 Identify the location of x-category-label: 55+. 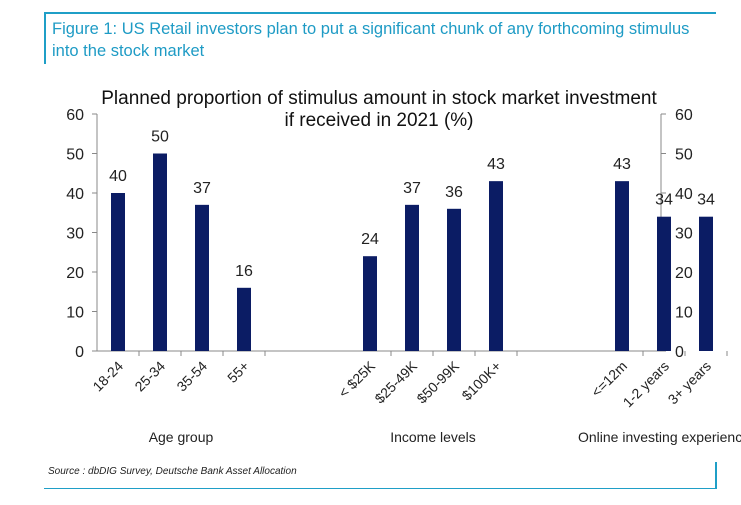
(238, 372).